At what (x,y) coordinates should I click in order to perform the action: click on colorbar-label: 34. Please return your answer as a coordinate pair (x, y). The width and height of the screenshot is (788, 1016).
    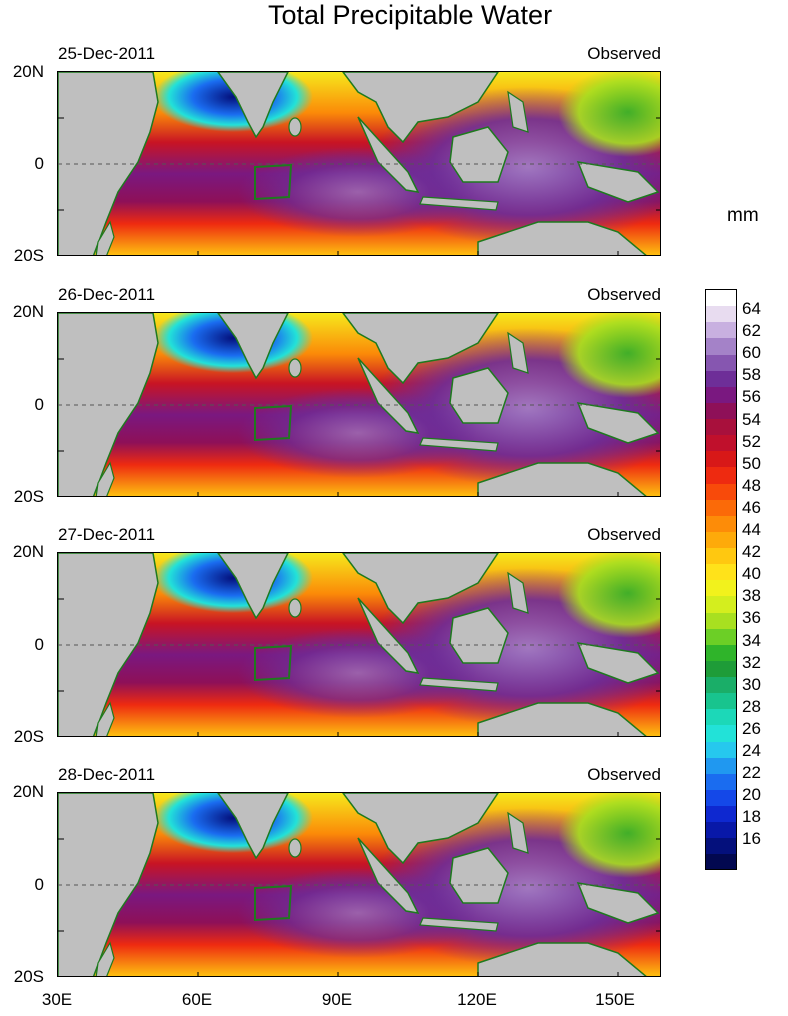
    Looking at the image, I should click on (751, 640).